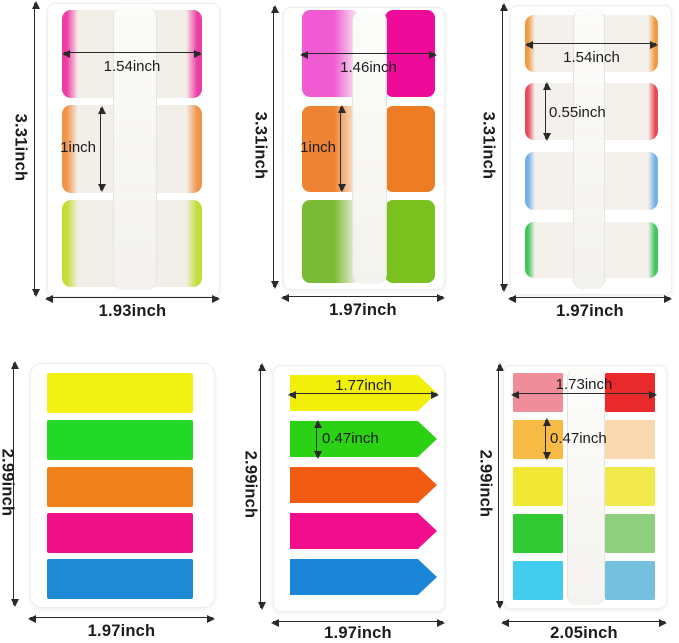 The width and height of the screenshot is (679, 643). Describe the element at coordinates (368, 67) in the screenshot. I see `tab-width-dimension-label: 1.46inch` at that location.